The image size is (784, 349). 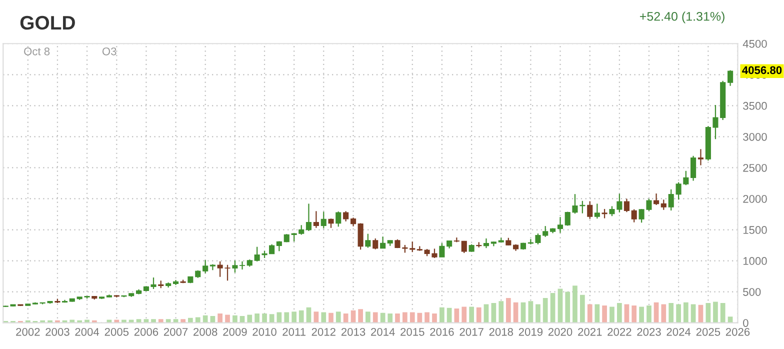 I want to click on y-tick-label: 2000, so click(x=755, y=199).